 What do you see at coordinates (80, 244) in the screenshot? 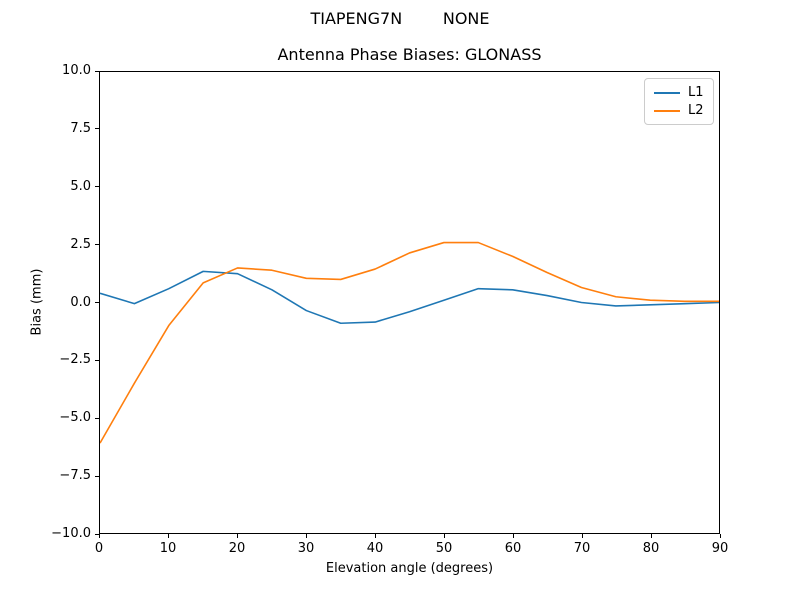
I see `y-tick-label: 2.5` at bounding box center [80, 244].